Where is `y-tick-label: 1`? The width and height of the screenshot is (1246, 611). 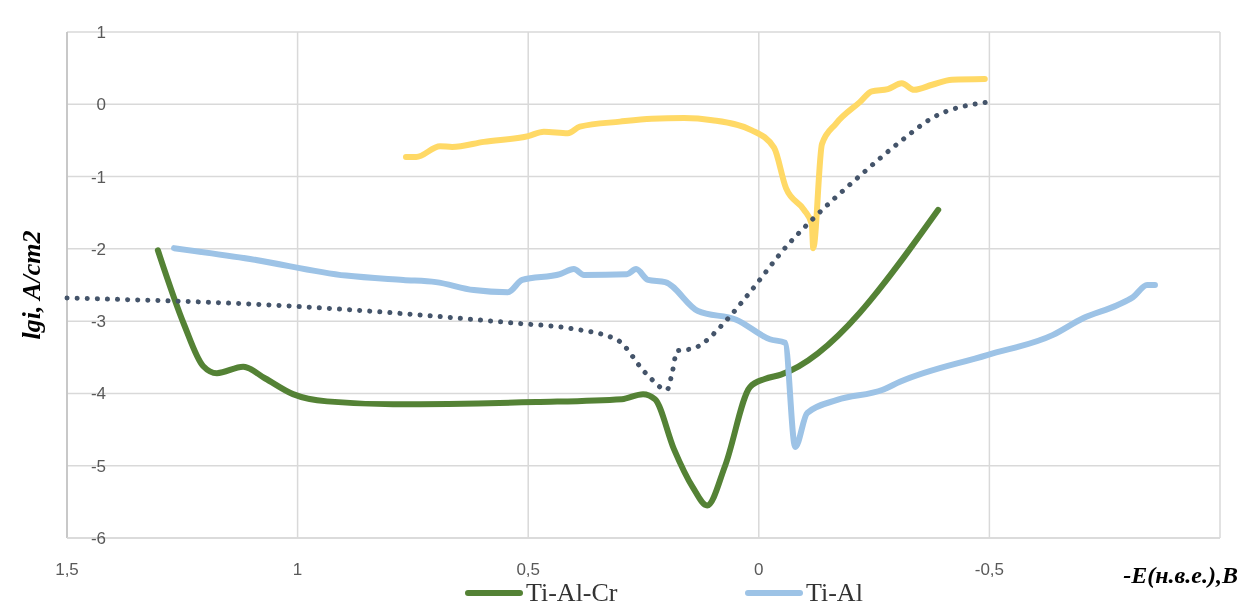 y-tick-label: 1 is located at coordinates (101, 32).